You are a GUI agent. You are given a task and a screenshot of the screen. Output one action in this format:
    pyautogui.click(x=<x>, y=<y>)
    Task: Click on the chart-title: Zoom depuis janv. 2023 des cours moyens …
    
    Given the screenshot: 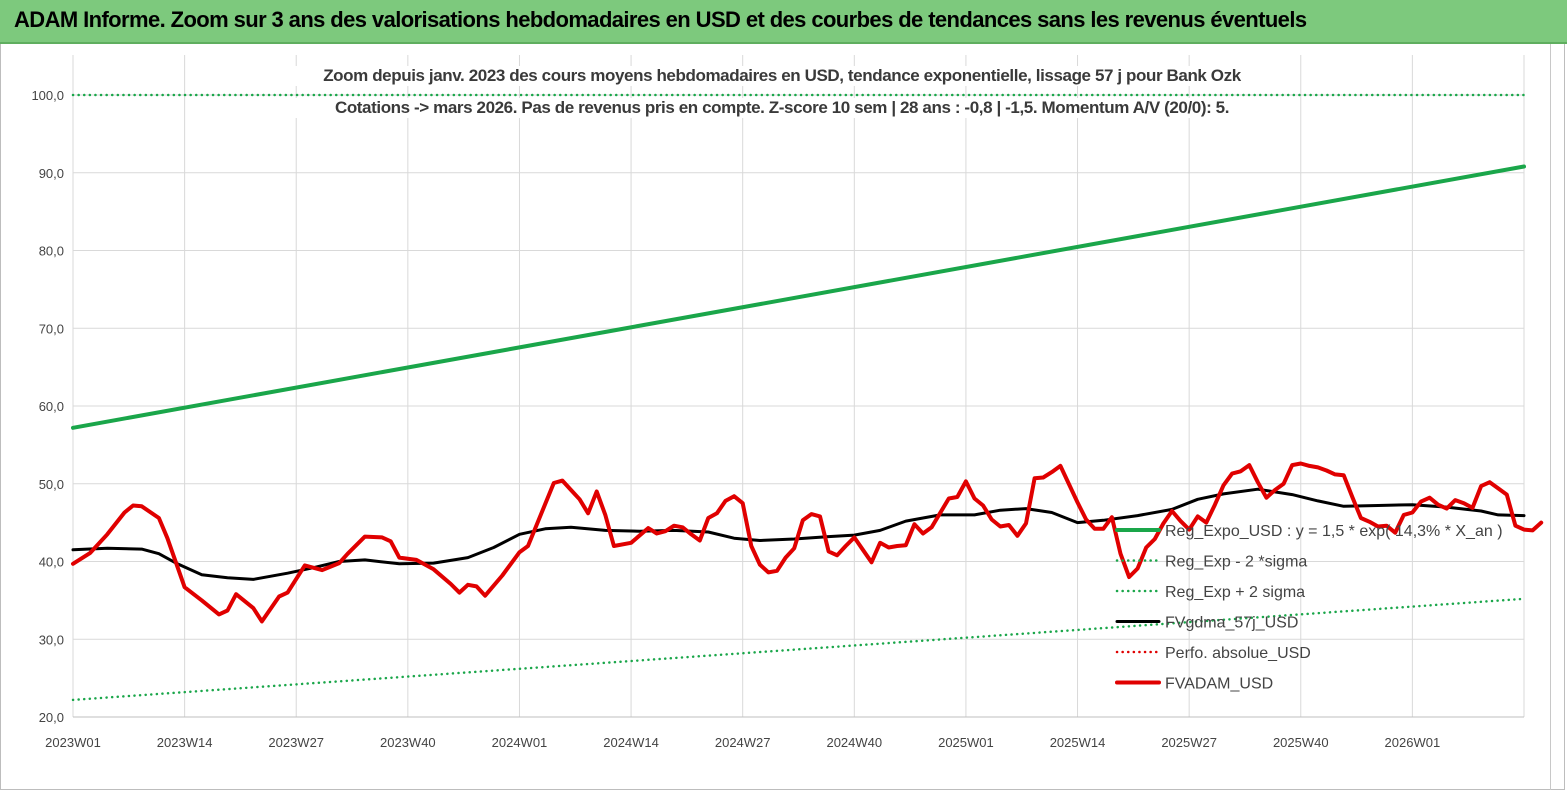 What is the action you would take?
    pyautogui.click(x=782, y=76)
    